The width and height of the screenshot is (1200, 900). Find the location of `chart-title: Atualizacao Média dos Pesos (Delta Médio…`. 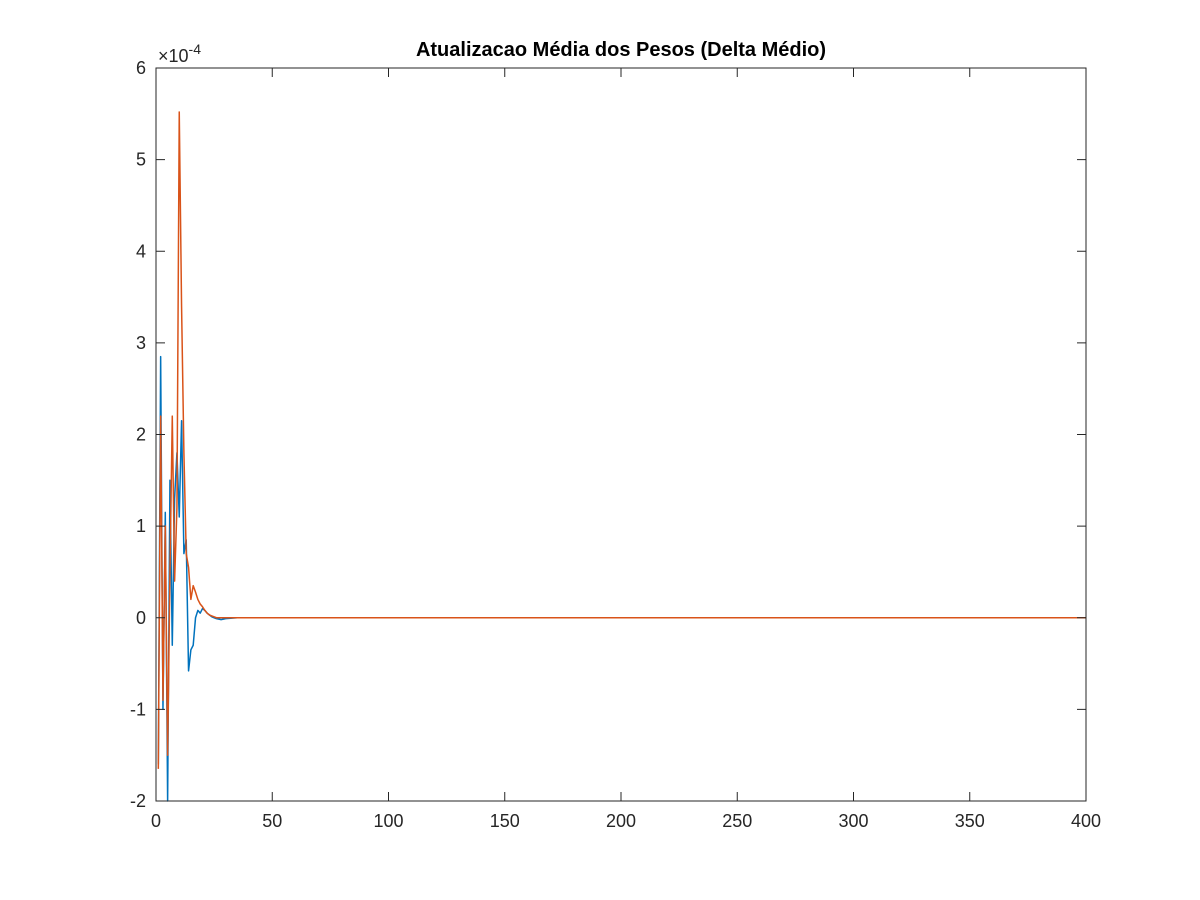

chart-title: Atualizacao Média dos Pesos (Delta Médio… is located at coordinates (621, 50).